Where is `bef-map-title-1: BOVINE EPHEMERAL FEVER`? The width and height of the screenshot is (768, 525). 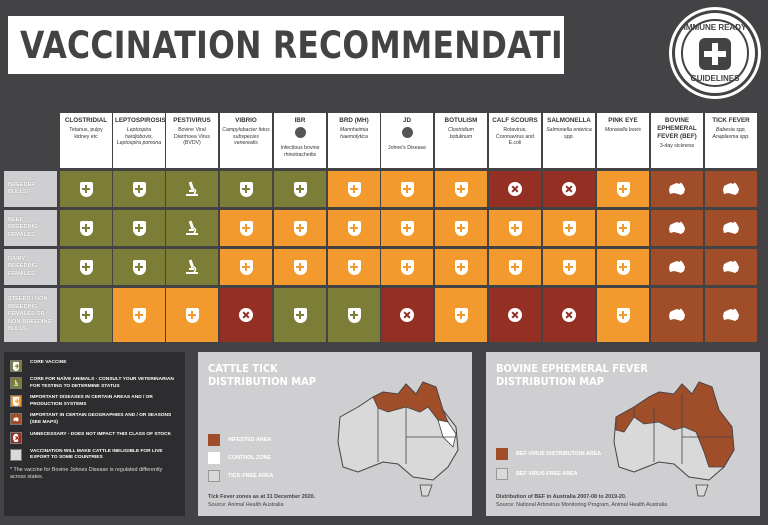
bef-map-title-1: BOVINE EPHEMERAL FEVER is located at coordinates (572, 368).